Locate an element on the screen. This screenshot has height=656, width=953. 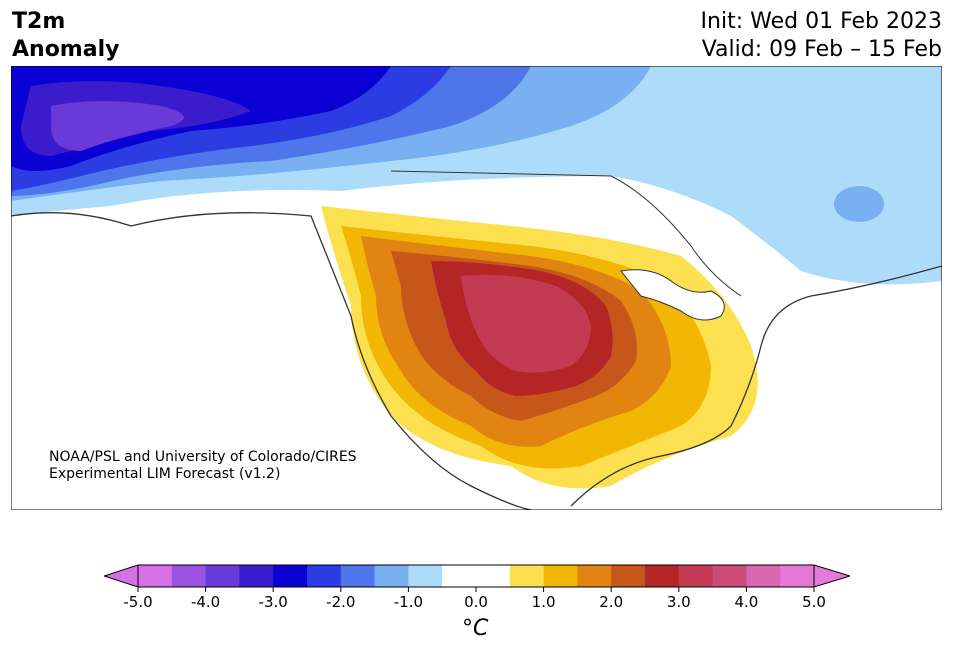
colorbar-tick-label: -4.0 is located at coordinates (205, 602).